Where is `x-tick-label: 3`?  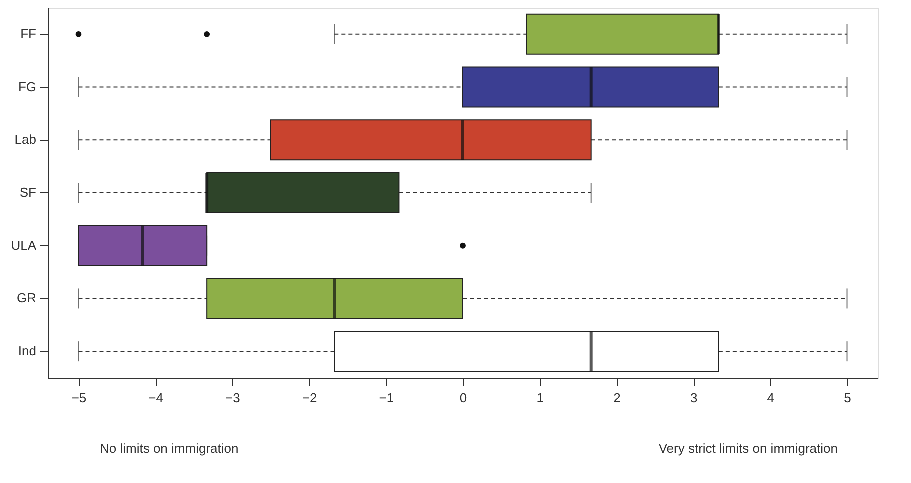
x-tick-label: 3 is located at coordinates (694, 398).